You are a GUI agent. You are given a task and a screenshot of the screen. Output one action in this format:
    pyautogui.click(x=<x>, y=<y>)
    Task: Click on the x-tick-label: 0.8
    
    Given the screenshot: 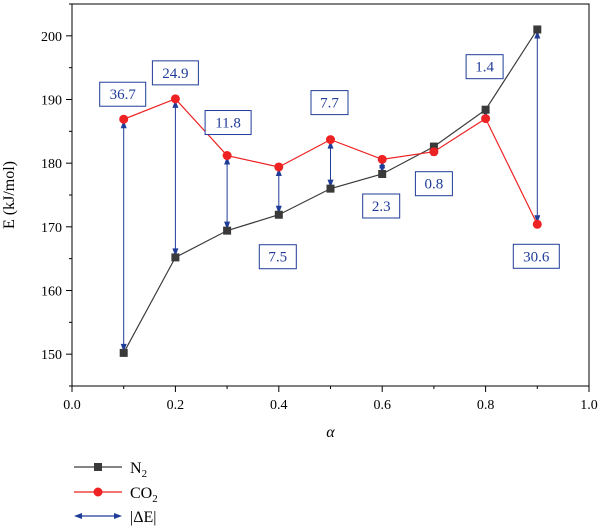 What is the action you would take?
    pyautogui.click(x=486, y=405)
    